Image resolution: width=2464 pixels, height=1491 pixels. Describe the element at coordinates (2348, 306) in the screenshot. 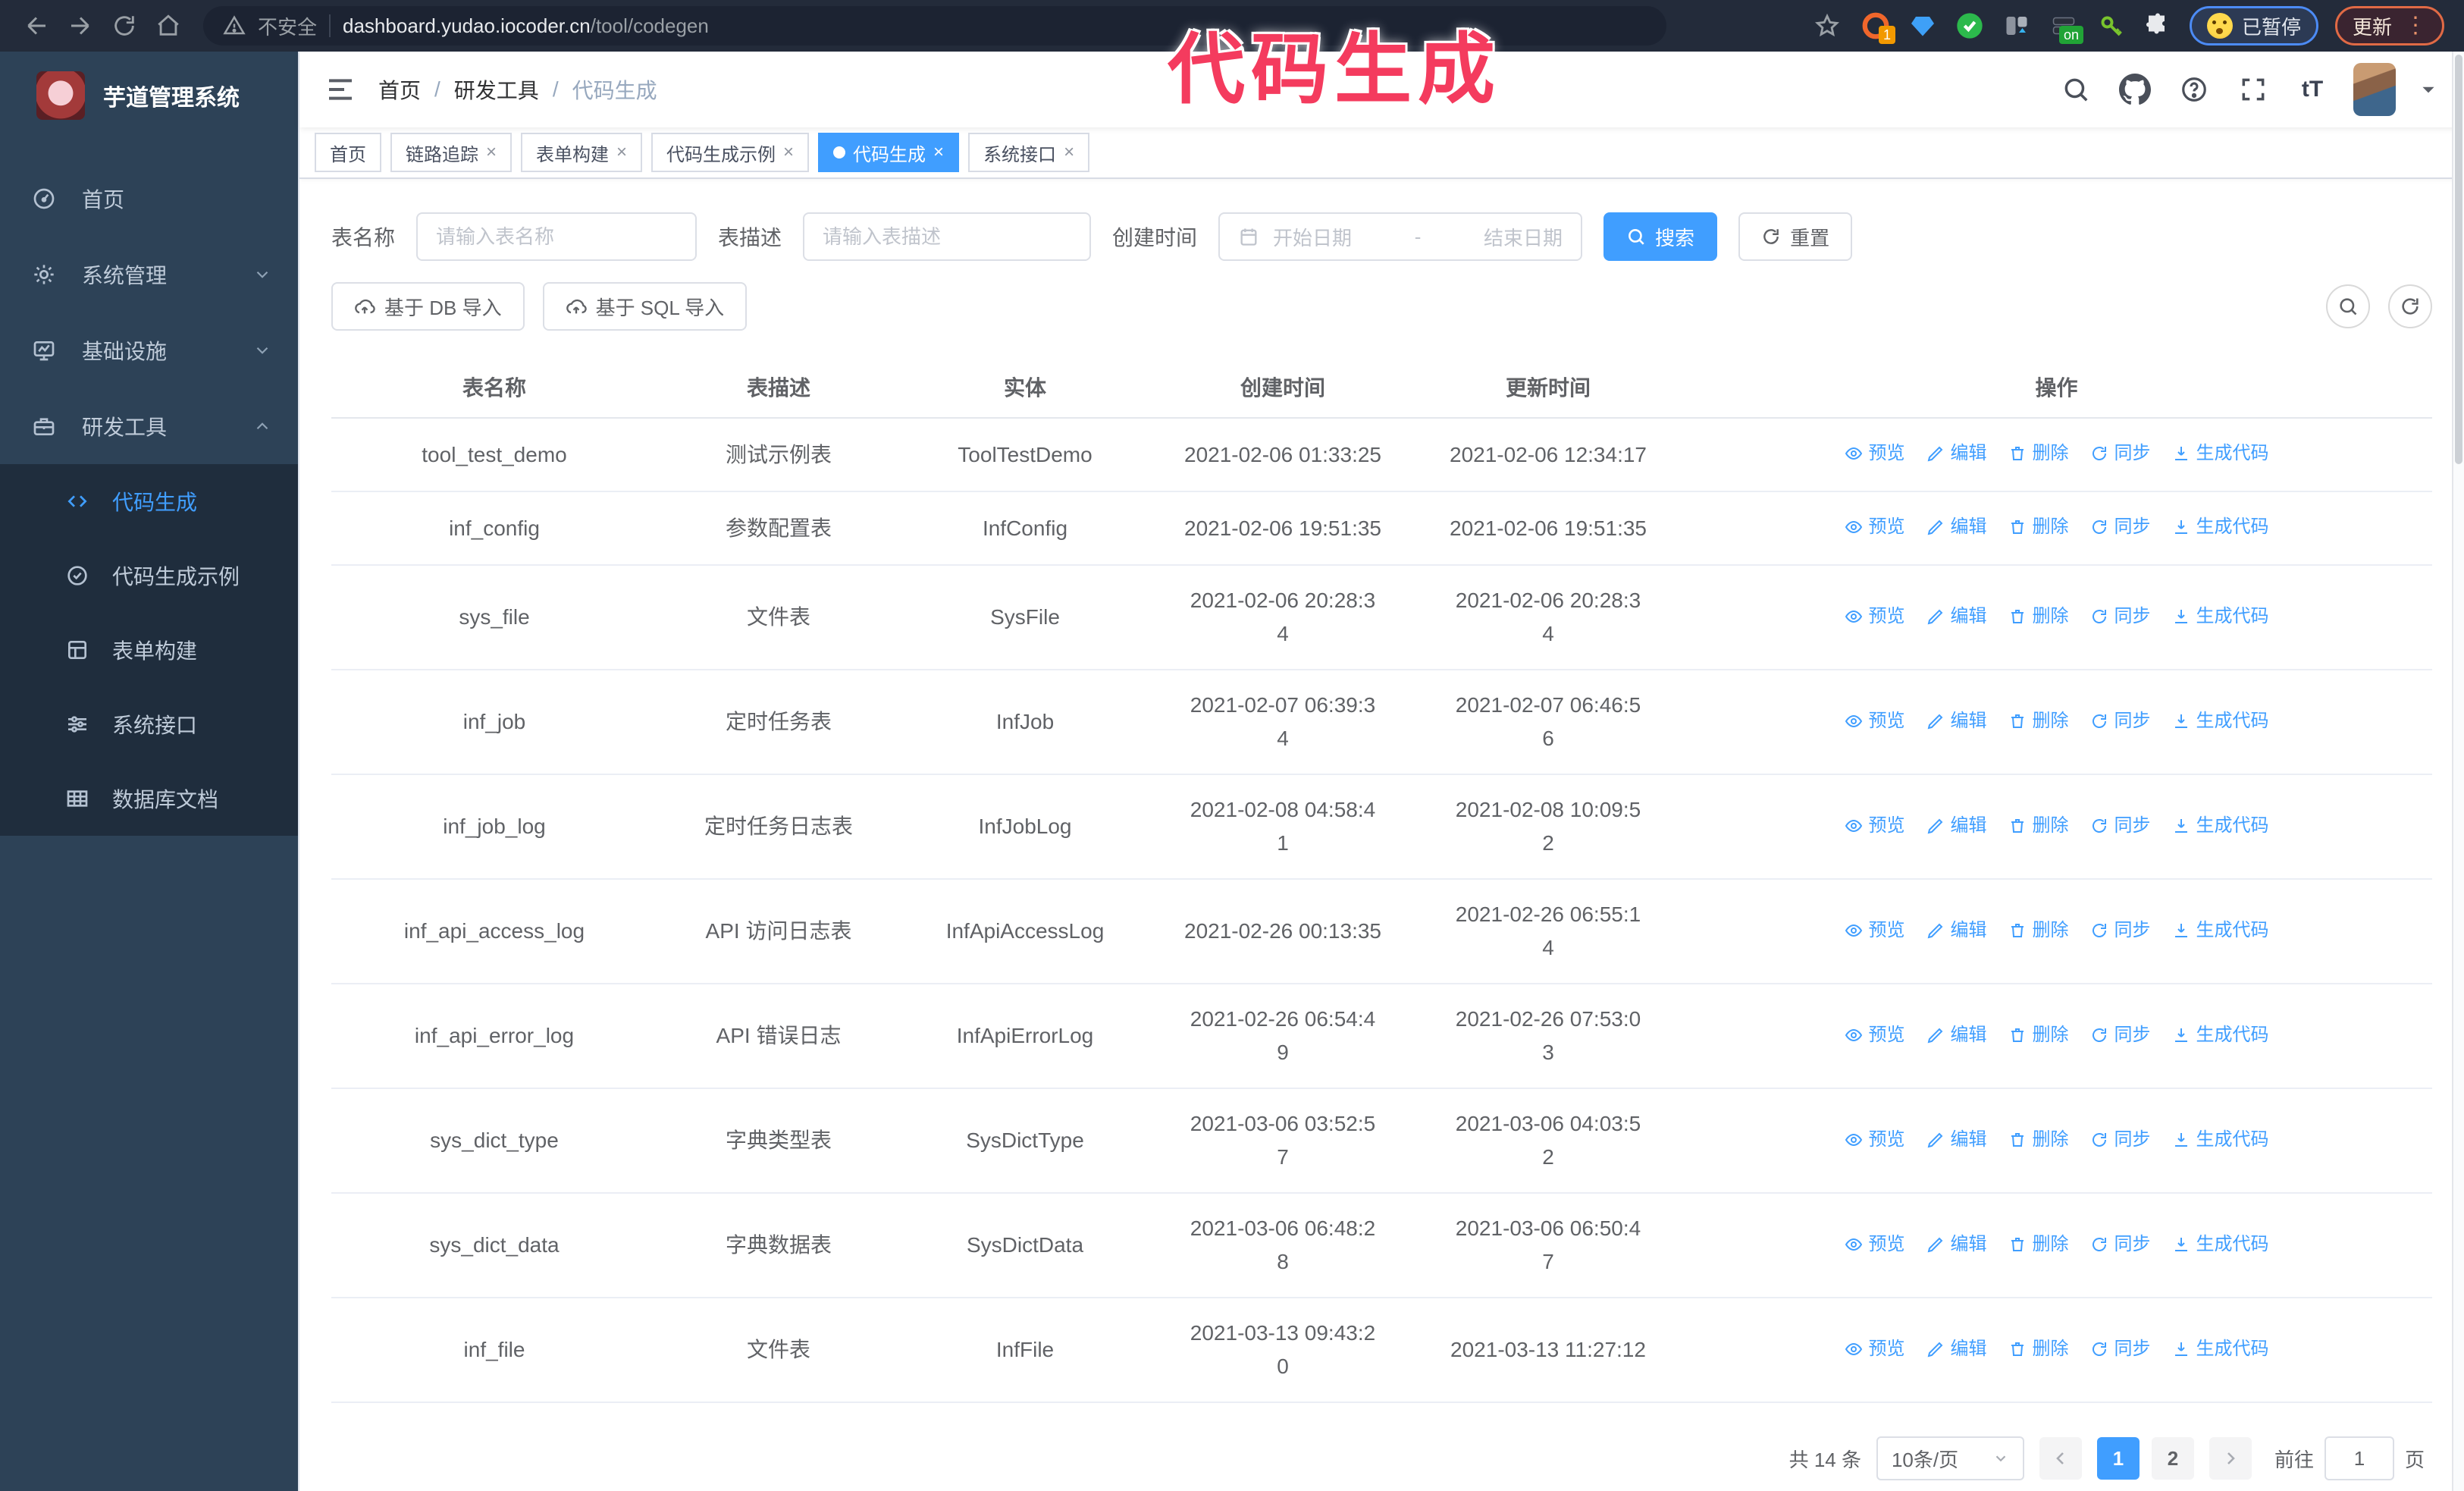

I see `toggle-search-button` at that location.